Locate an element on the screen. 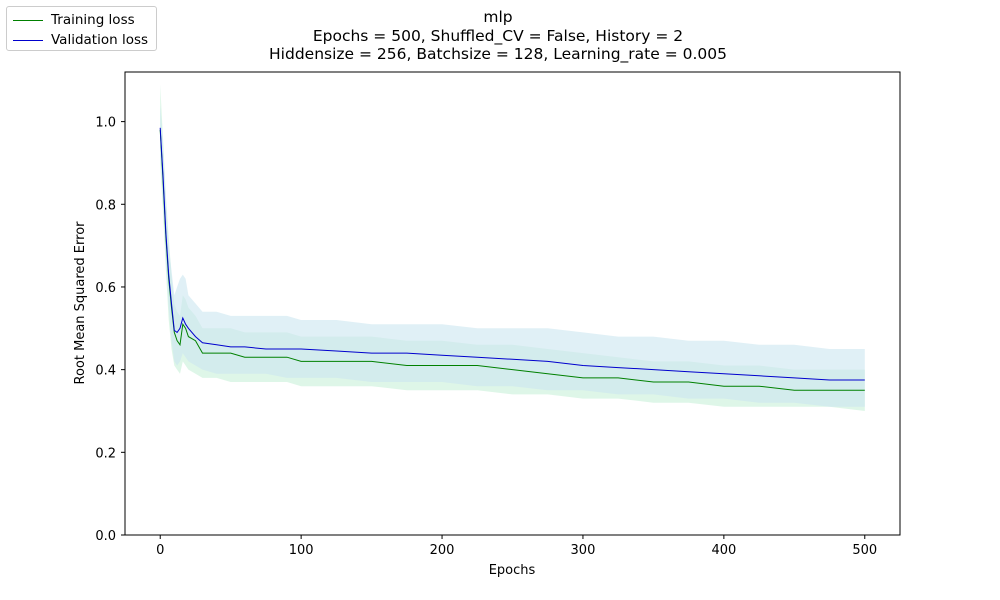 The height and width of the screenshot is (600, 1000). x-tick-label: 400 is located at coordinates (723, 550).